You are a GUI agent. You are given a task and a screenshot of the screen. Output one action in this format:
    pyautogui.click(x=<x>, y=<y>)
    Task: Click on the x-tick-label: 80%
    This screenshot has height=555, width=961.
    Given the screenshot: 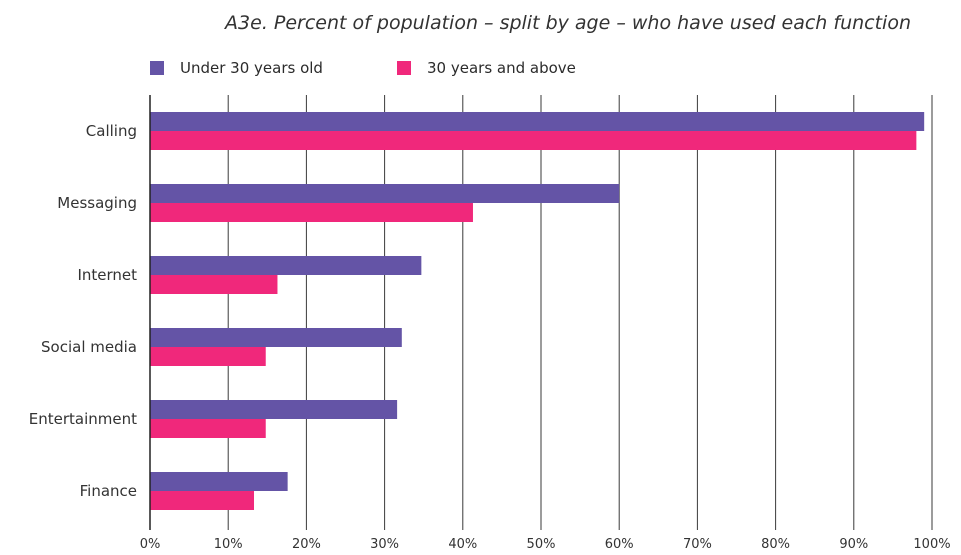 What is the action you would take?
    pyautogui.click(x=775, y=544)
    